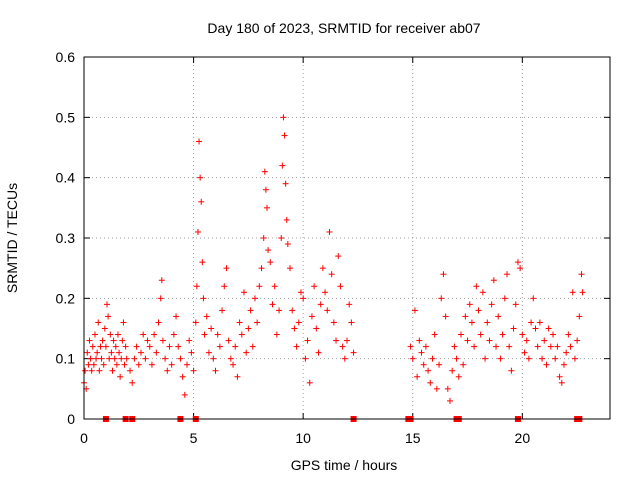  I want to click on y-tick-label: 0.5, so click(66, 117).